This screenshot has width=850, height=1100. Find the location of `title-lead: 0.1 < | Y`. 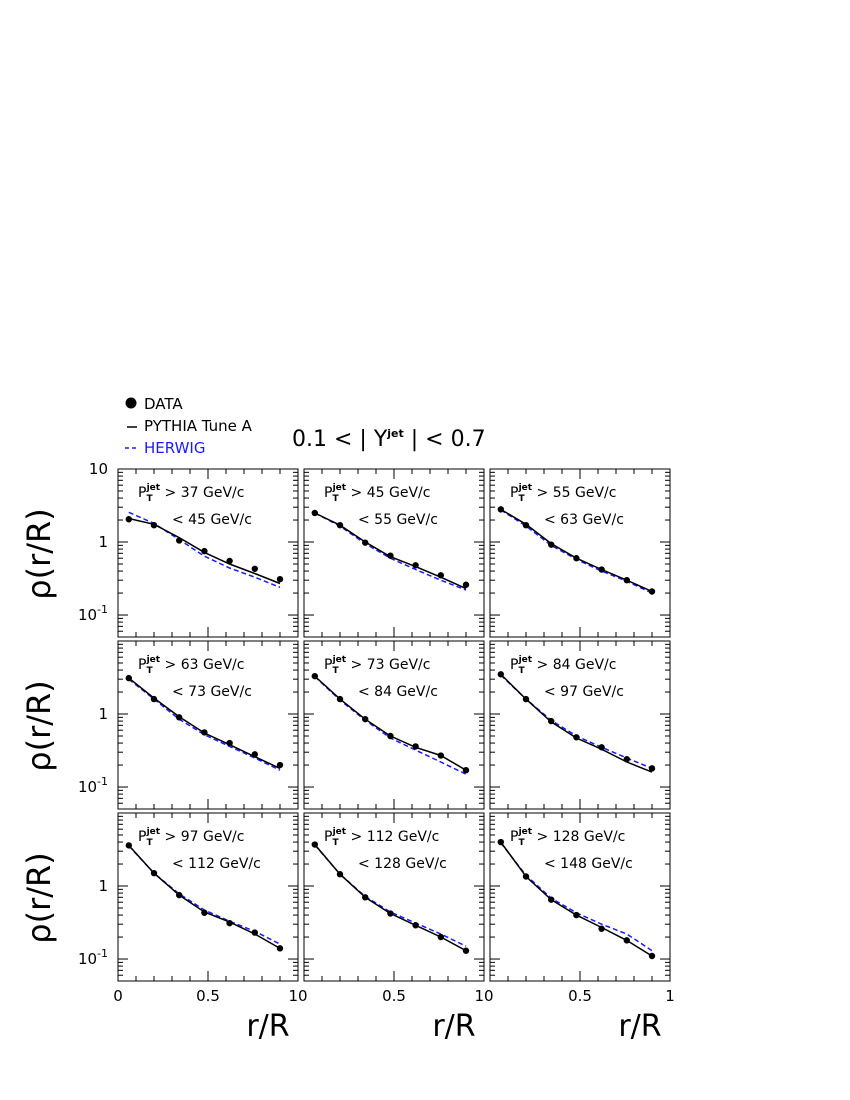

title-lead: 0.1 < | Y is located at coordinates (340, 439).